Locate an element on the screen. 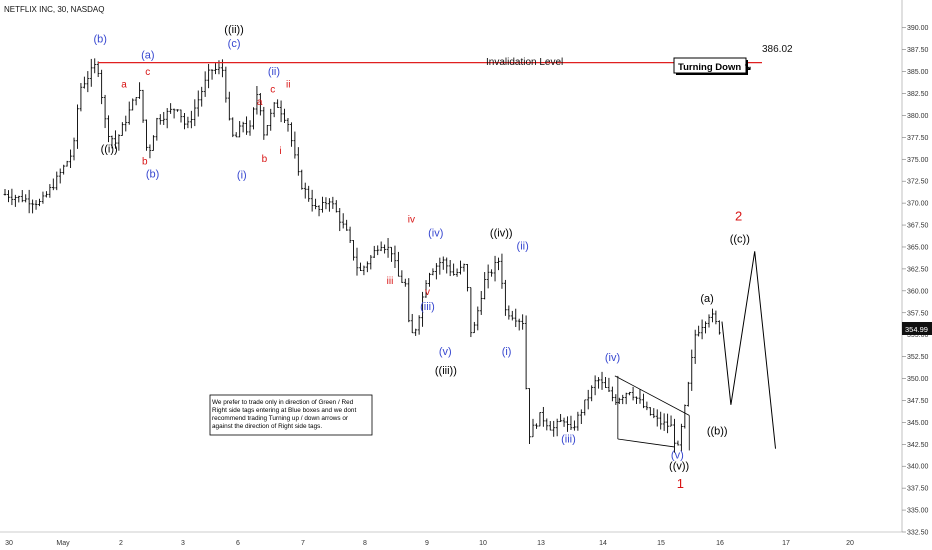  wave-label: ((v)) is located at coordinates (679, 467).